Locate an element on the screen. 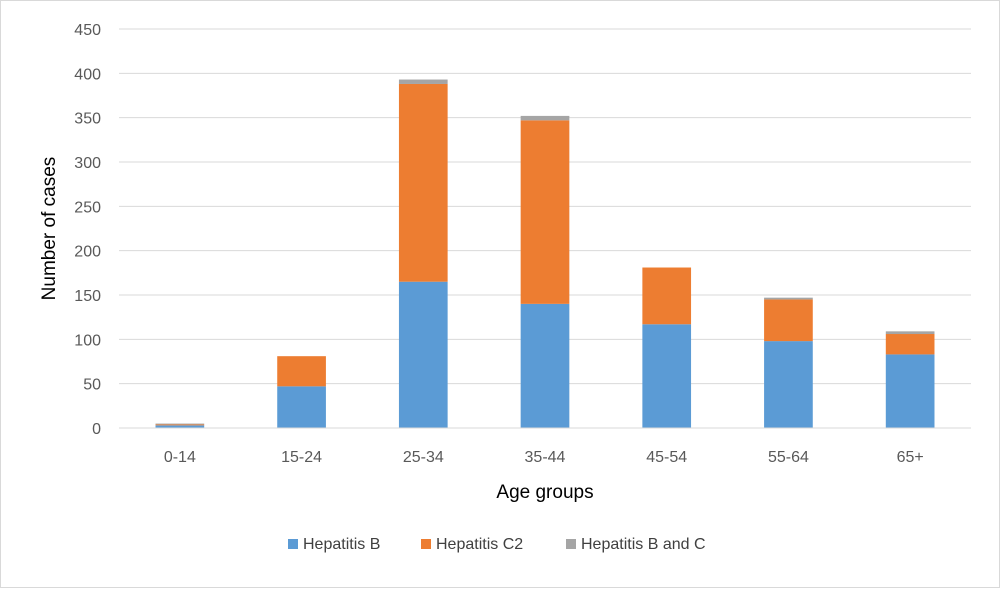 Image resolution: width=1000 pixels, height=592 pixels. legend: Hepatitis B Hepatitis C2 Hepatitis B and C is located at coordinates (497, 544).